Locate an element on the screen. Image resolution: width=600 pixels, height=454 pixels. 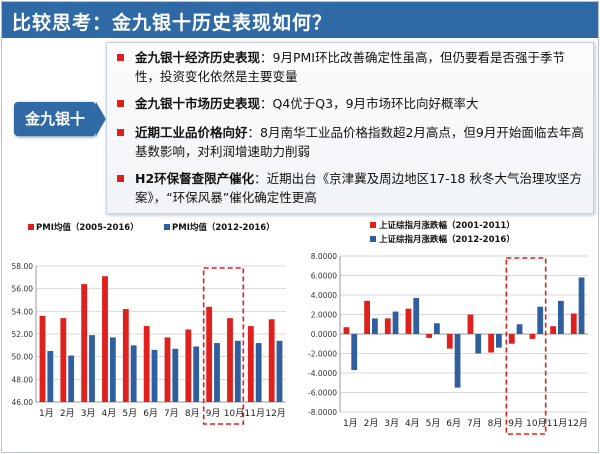
y-tick-label: 56.00 is located at coordinates (23, 289).